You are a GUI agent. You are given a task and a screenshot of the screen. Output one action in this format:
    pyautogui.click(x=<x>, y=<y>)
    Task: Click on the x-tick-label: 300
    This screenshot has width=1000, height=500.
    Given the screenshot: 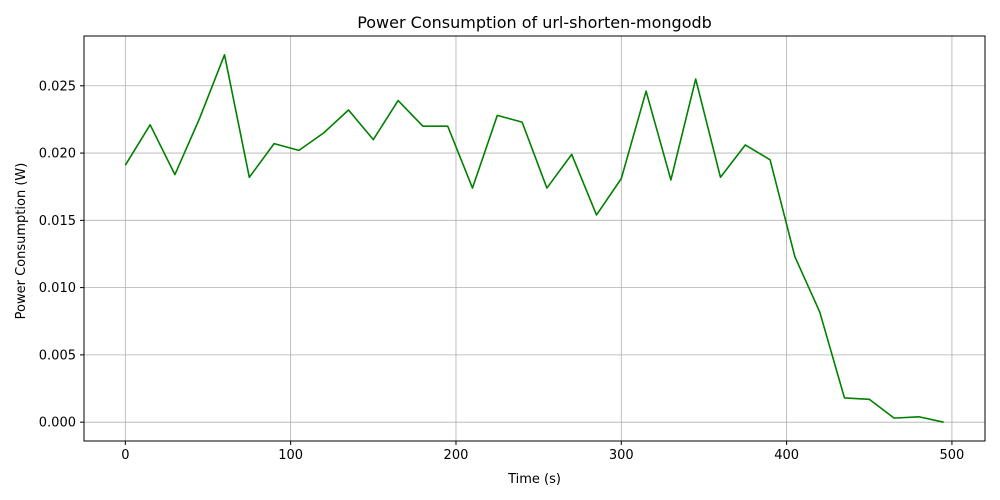 What is the action you would take?
    pyautogui.click(x=621, y=455)
    